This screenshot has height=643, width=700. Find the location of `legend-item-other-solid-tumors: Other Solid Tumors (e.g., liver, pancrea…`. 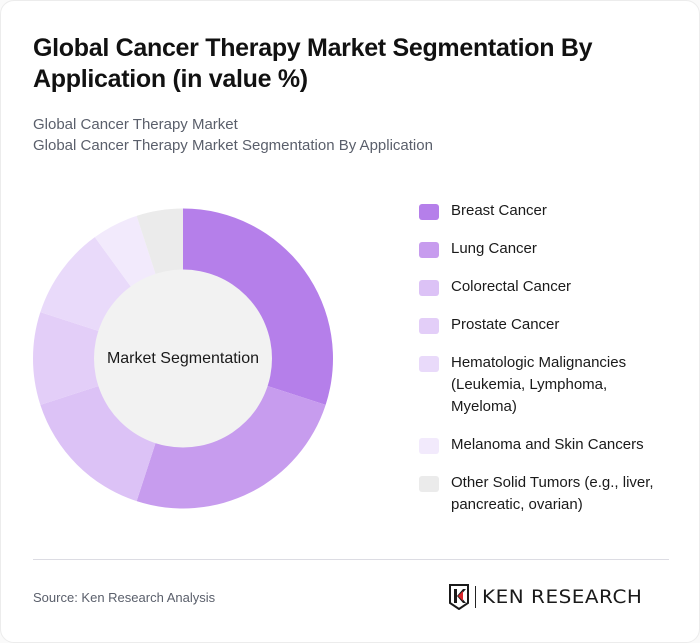

legend-item-other-solid-tumors: Other Solid Tumors (e.g., liver, pancrea… is located at coordinates (549, 494).